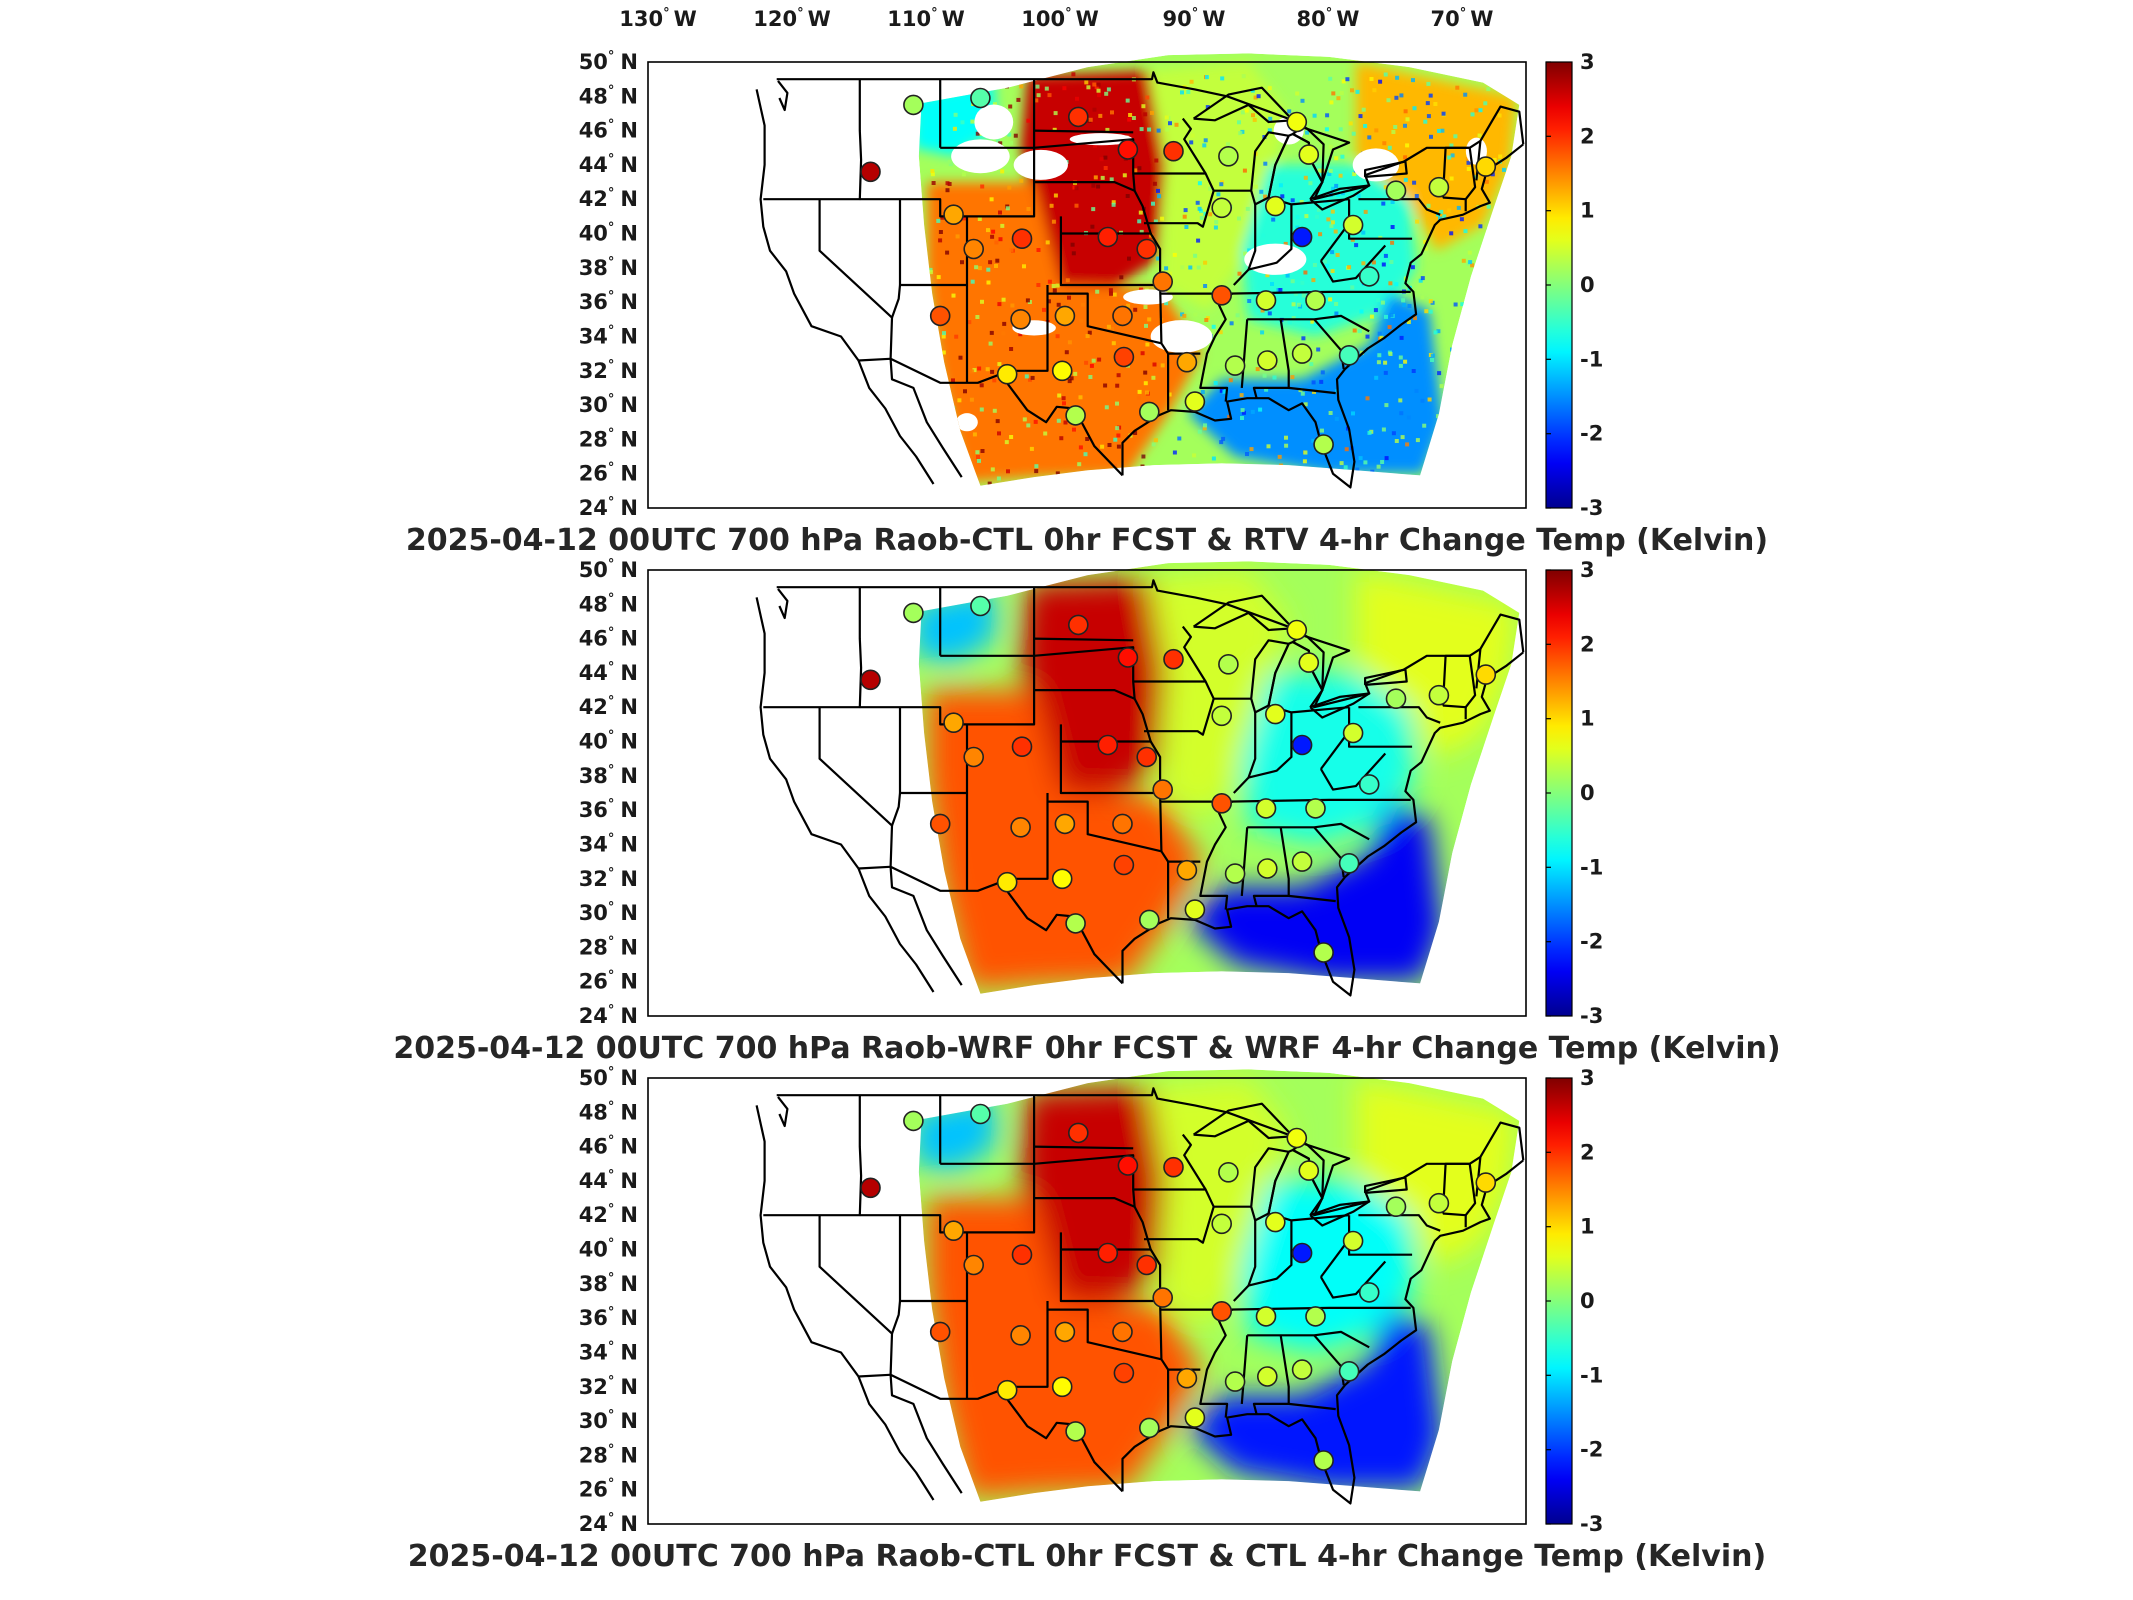  What do you see at coordinates (608, 912) in the screenshot?
I see `lat-tick-label: 30° N` at bounding box center [608, 912].